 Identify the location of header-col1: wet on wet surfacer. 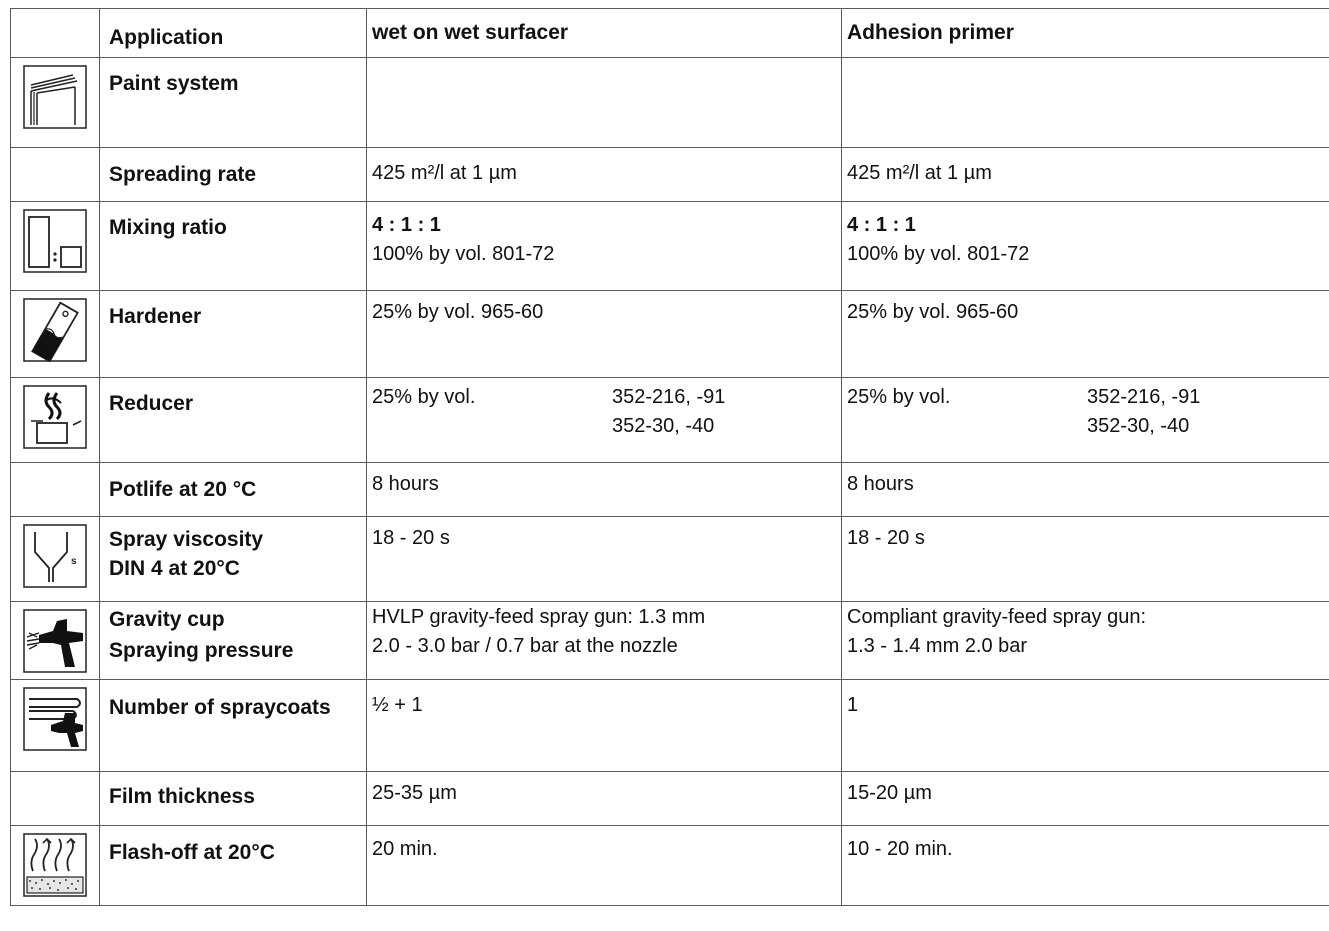
(470, 32).